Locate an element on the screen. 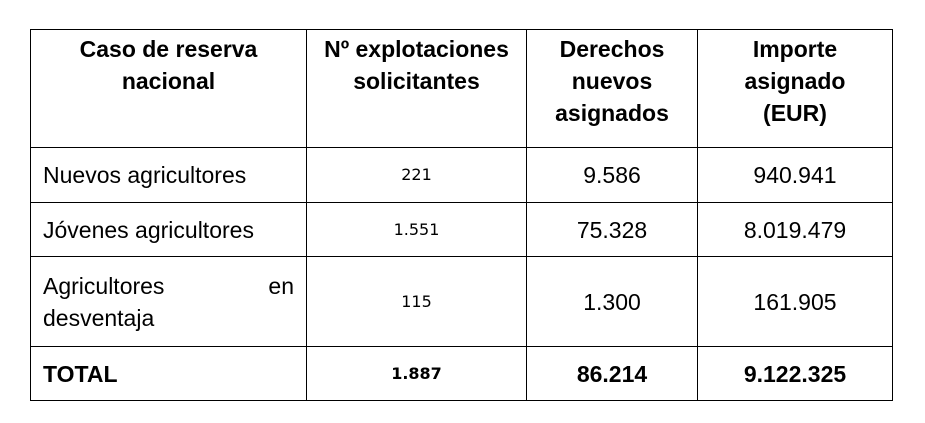 Image resolution: width=925 pixels, height=423 pixels. row-caso: Agricultores en desventaja is located at coordinates (168, 301).